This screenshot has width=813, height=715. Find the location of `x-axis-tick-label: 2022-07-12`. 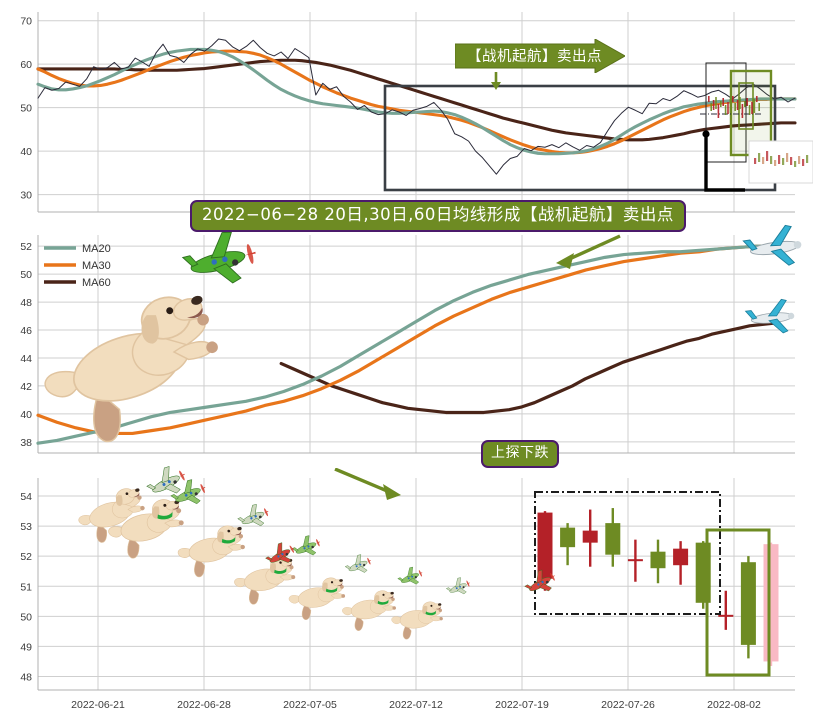

x-axis-tick-label: 2022-07-12 is located at coordinates (416, 705).